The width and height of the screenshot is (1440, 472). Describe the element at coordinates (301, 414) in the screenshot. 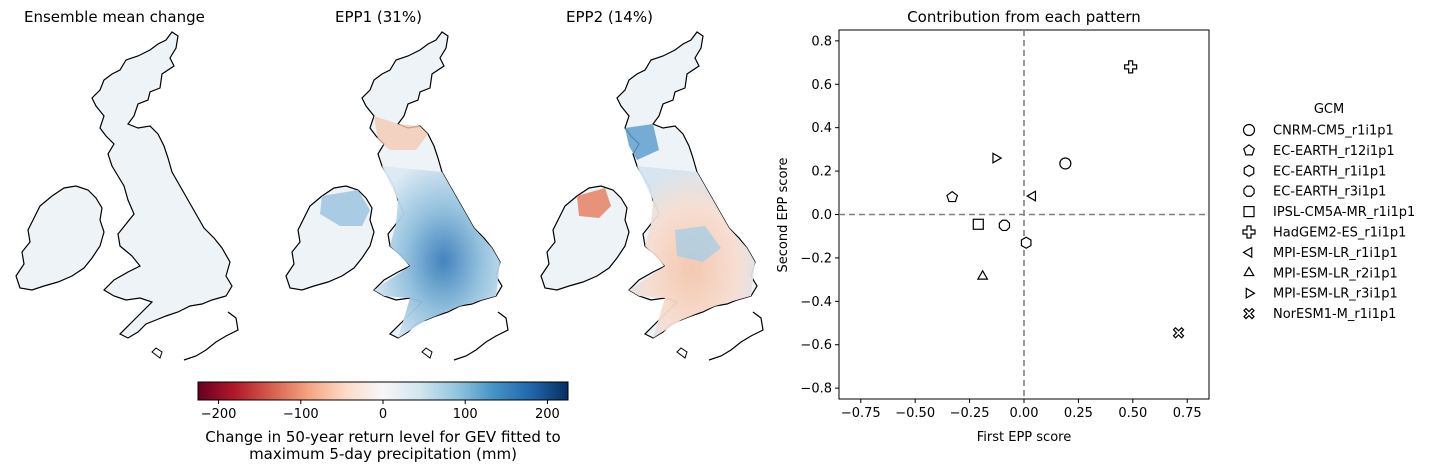

I see `colorbar-tick-label: −100` at that location.